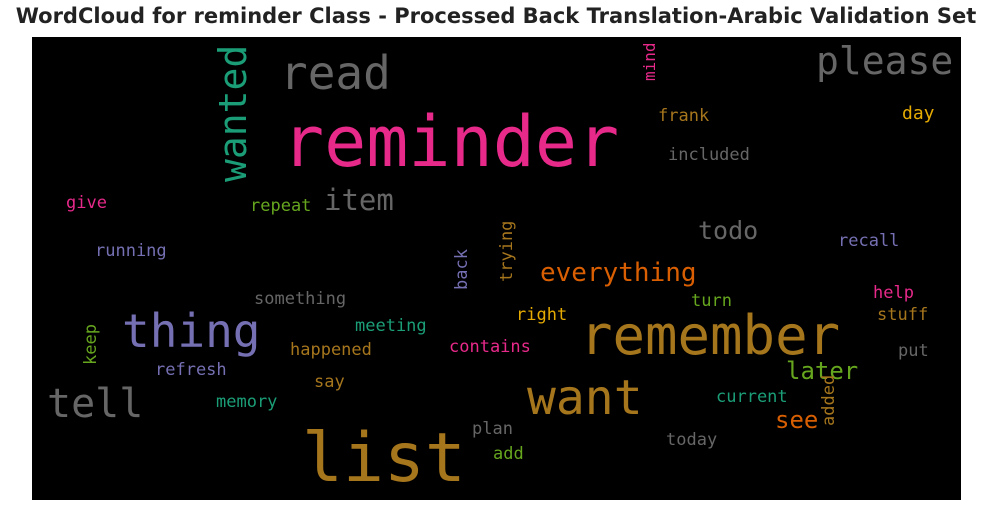 This screenshot has width=992, height=511. I want to click on word-back: back, so click(462, 269).